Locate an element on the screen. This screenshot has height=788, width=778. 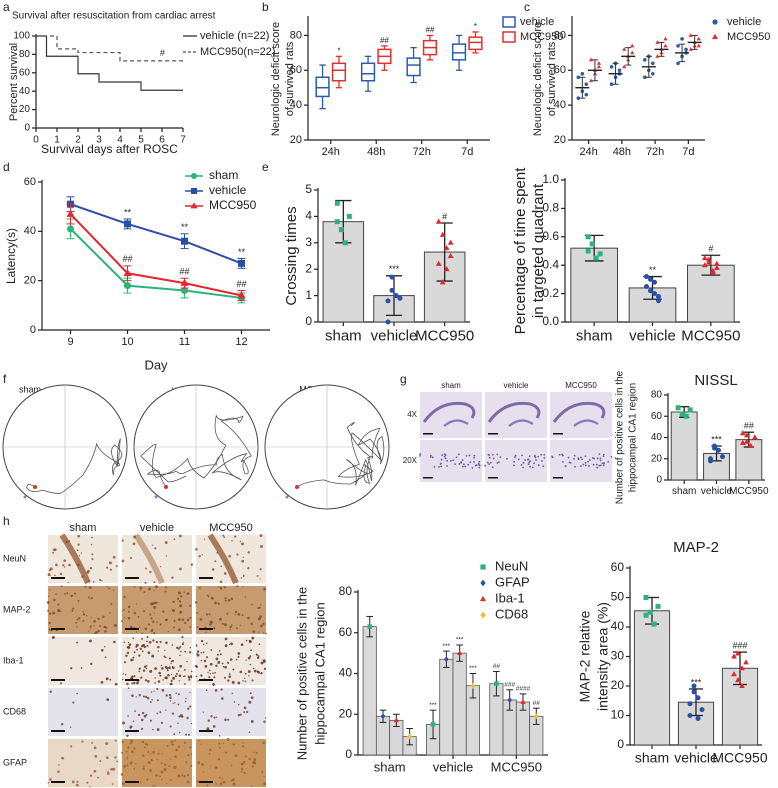
panel-letter: h is located at coordinates (6, 521).